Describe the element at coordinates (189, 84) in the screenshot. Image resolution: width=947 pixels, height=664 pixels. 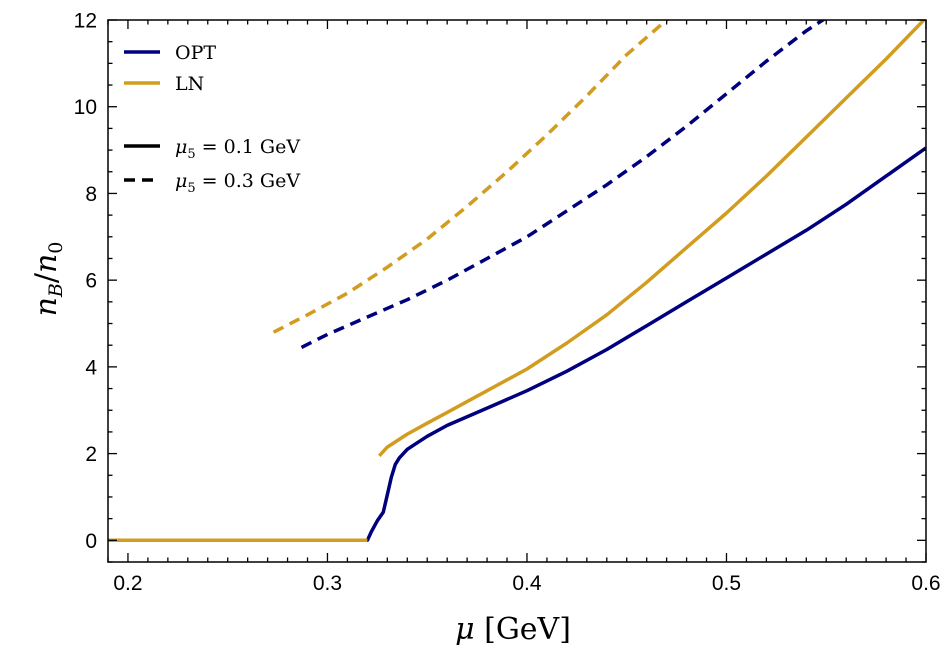
I see `legend-label-ln: LN` at that location.